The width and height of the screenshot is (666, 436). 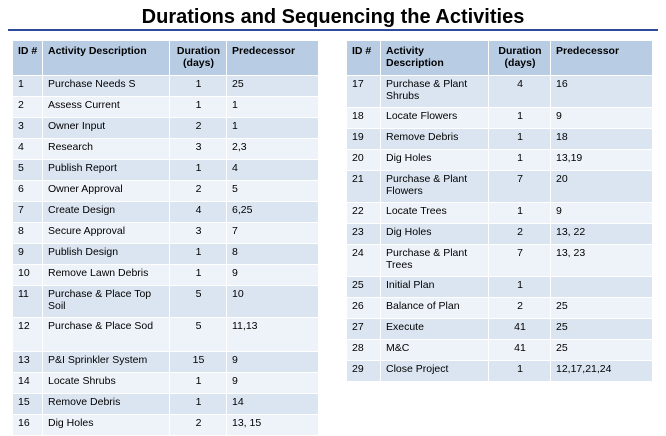 What do you see at coordinates (272, 170) in the screenshot?
I see `cell-predecessor: 4` at bounding box center [272, 170].